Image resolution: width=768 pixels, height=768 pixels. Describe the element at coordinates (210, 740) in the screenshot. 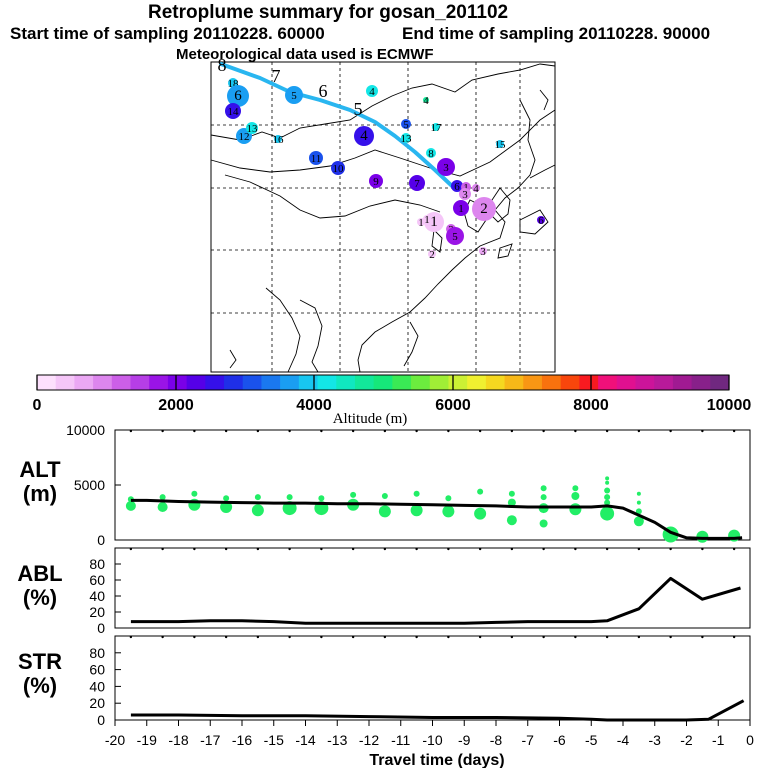

I see `x-tick-label: -17` at that location.